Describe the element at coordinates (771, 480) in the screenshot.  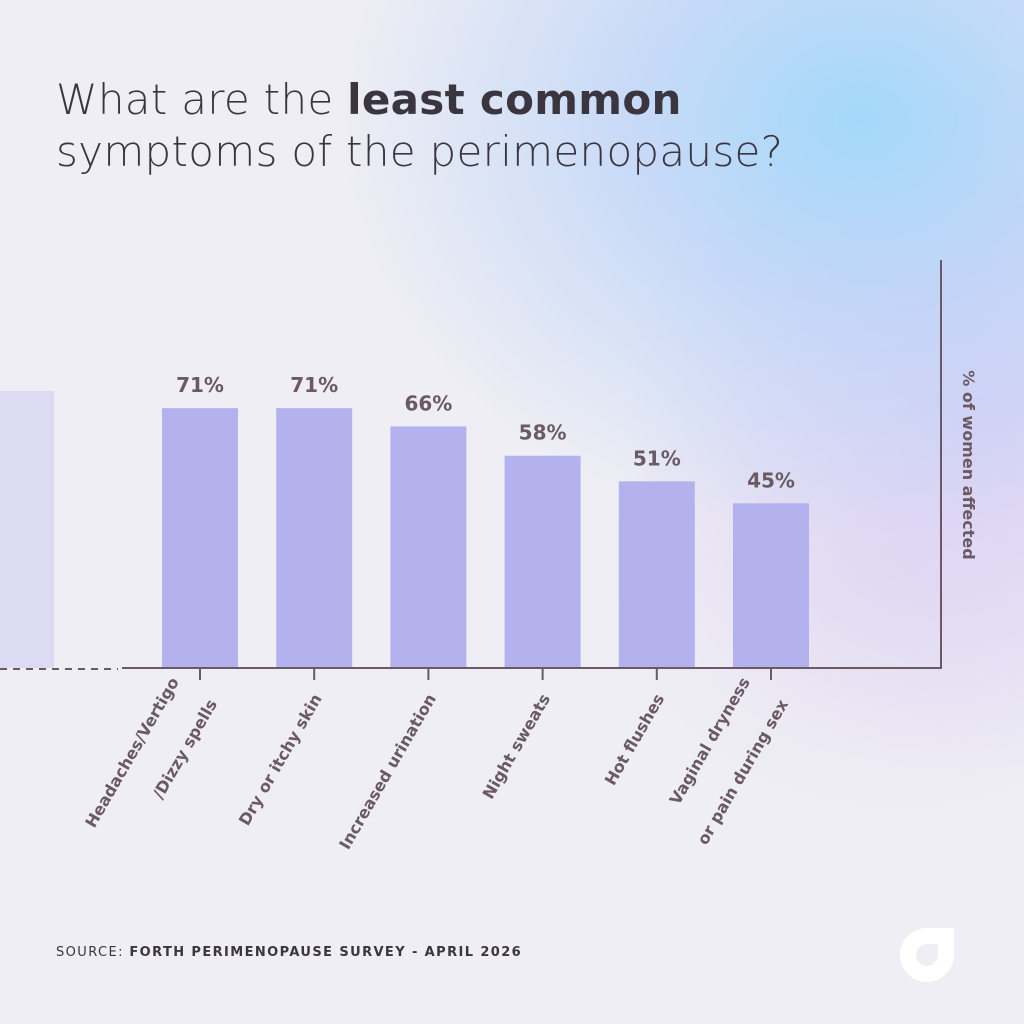
I see `value-label-5: 45%` at that location.